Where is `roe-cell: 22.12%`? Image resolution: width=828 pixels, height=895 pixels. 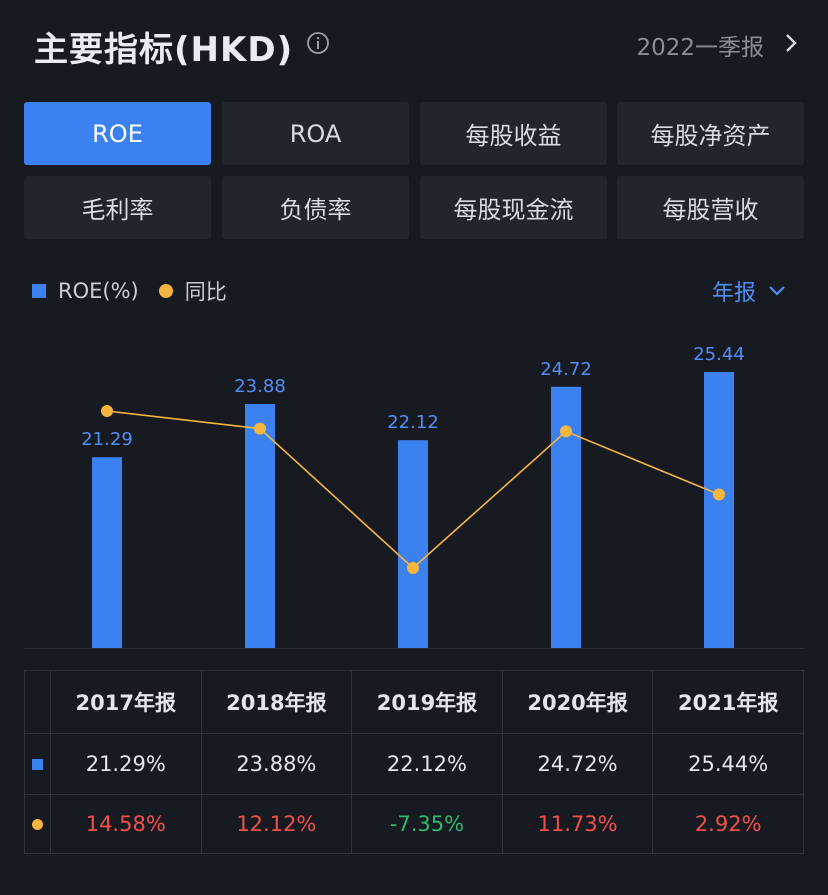
roe-cell: 22.12% is located at coordinates (426, 764).